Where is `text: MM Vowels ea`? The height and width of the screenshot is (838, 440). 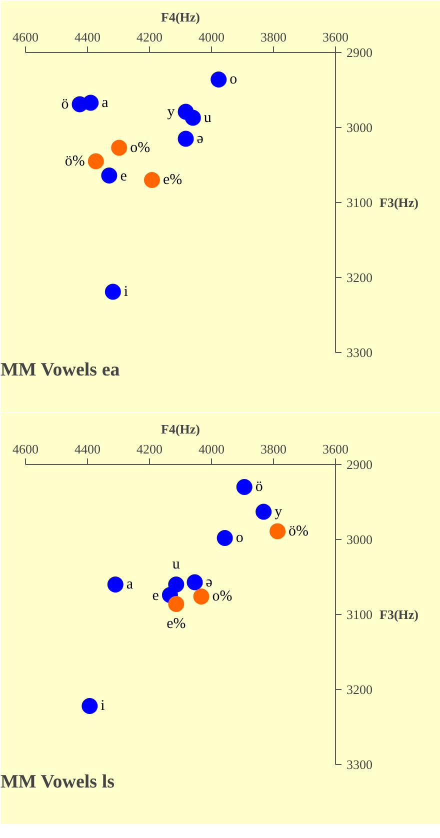
text: MM Vowels ea is located at coordinates (60, 370).